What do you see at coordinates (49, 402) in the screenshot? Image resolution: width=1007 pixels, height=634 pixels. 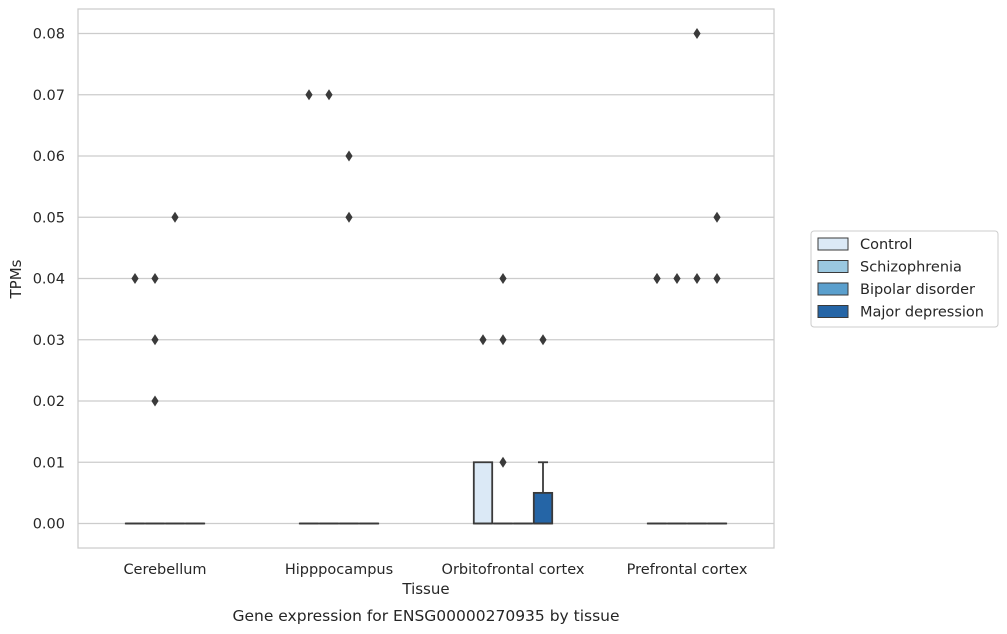 I see `y-tick-label: 0.02` at bounding box center [49, 402].